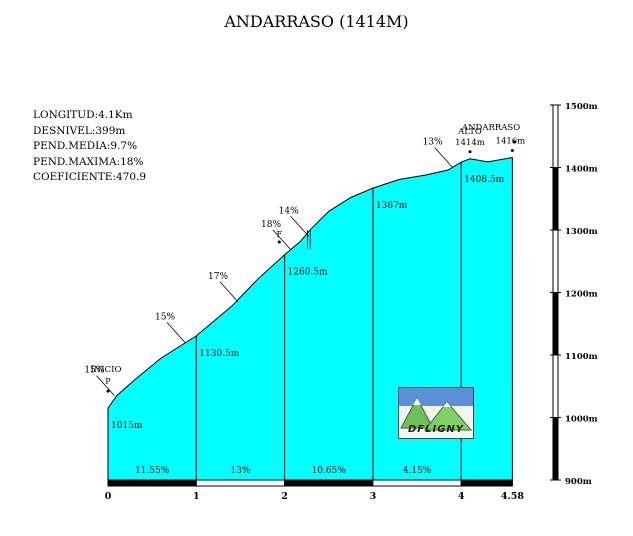 The height and width of the screenshot is (536, 633). Describe the element at coordinates (196, 496) in the screenshot. I see `x-tick-label: 1` at that location.